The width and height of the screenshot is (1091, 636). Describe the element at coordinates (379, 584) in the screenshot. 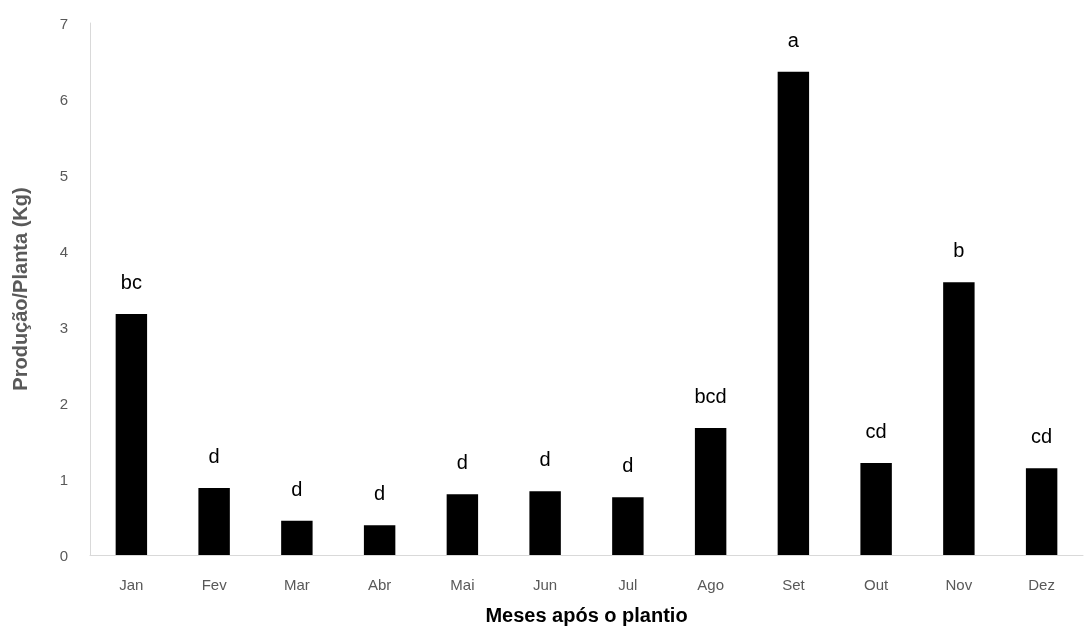

I see `x-tick-label: Abr` at that location.